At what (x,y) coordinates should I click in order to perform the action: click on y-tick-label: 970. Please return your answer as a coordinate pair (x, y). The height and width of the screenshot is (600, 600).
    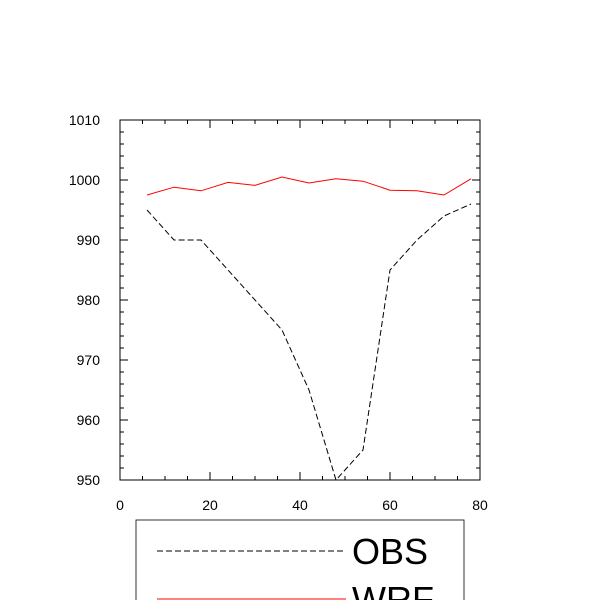
    Looking at the image, I should click on (89, 360).